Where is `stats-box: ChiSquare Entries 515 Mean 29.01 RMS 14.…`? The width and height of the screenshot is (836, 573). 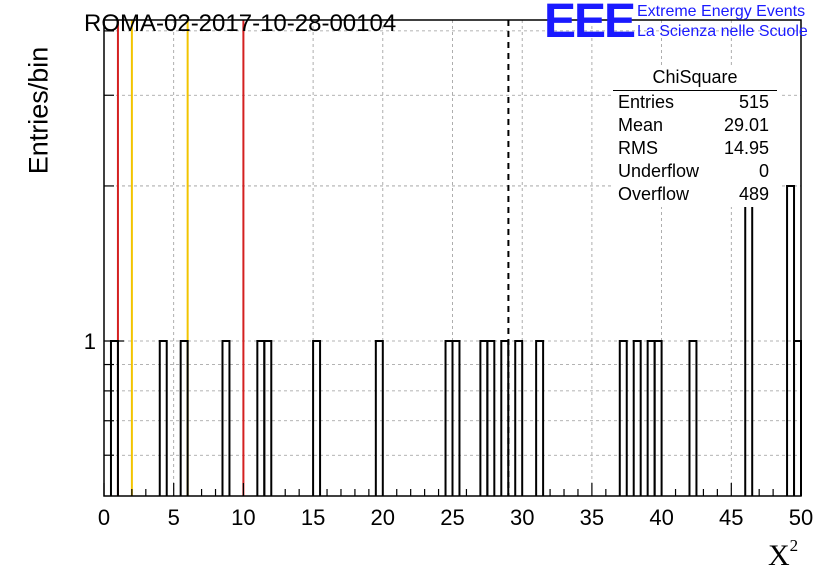
stats-box: ChiSquare Entries 515 Mean 29.01 RMS 14.… is located at coordinates (695, 137).